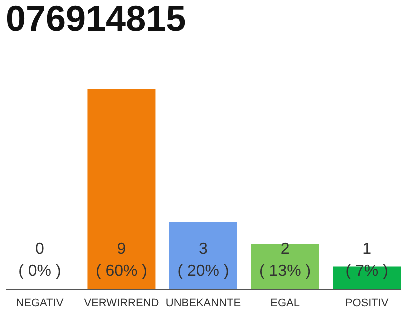  I want to click on x-tick-label: VERWIRREND, so click(122, 304).